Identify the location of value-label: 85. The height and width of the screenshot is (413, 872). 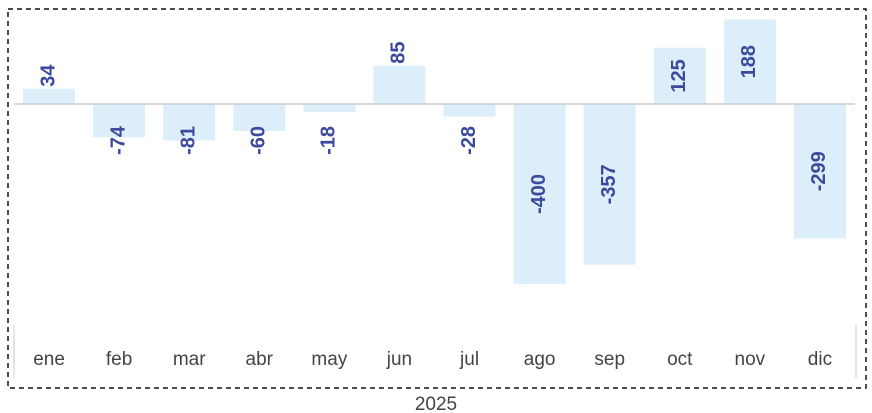
(399, 53).